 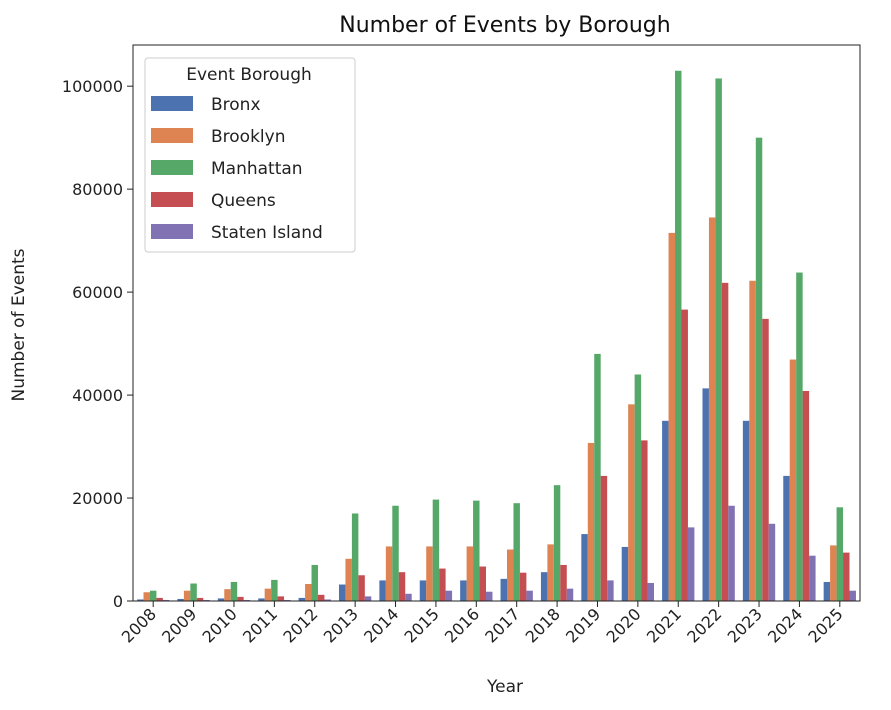 What do you see at coordinates (462, 625) in the screenshot?
I see `x-tick-label: 2016` at bounding box center [462, 625].